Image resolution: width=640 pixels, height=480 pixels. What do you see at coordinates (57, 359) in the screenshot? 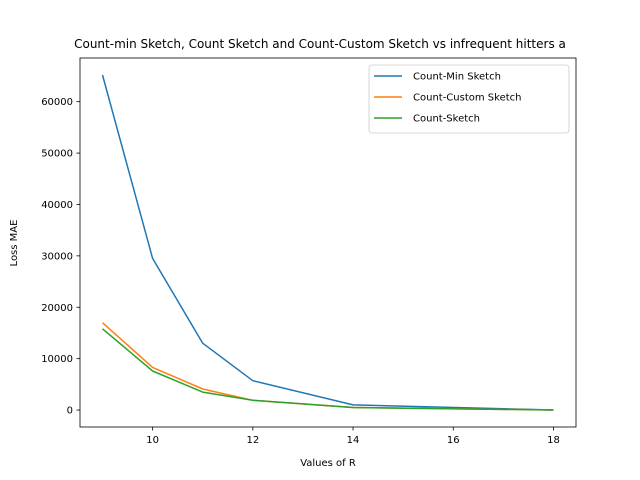
I see `y-tick-label: 10000` at bounding box center [57, 359].